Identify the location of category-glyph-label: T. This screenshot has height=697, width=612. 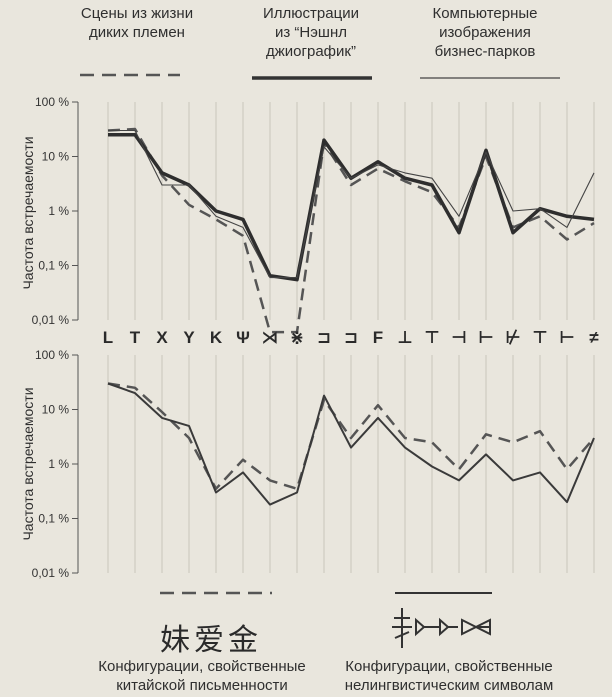
(135, 337).